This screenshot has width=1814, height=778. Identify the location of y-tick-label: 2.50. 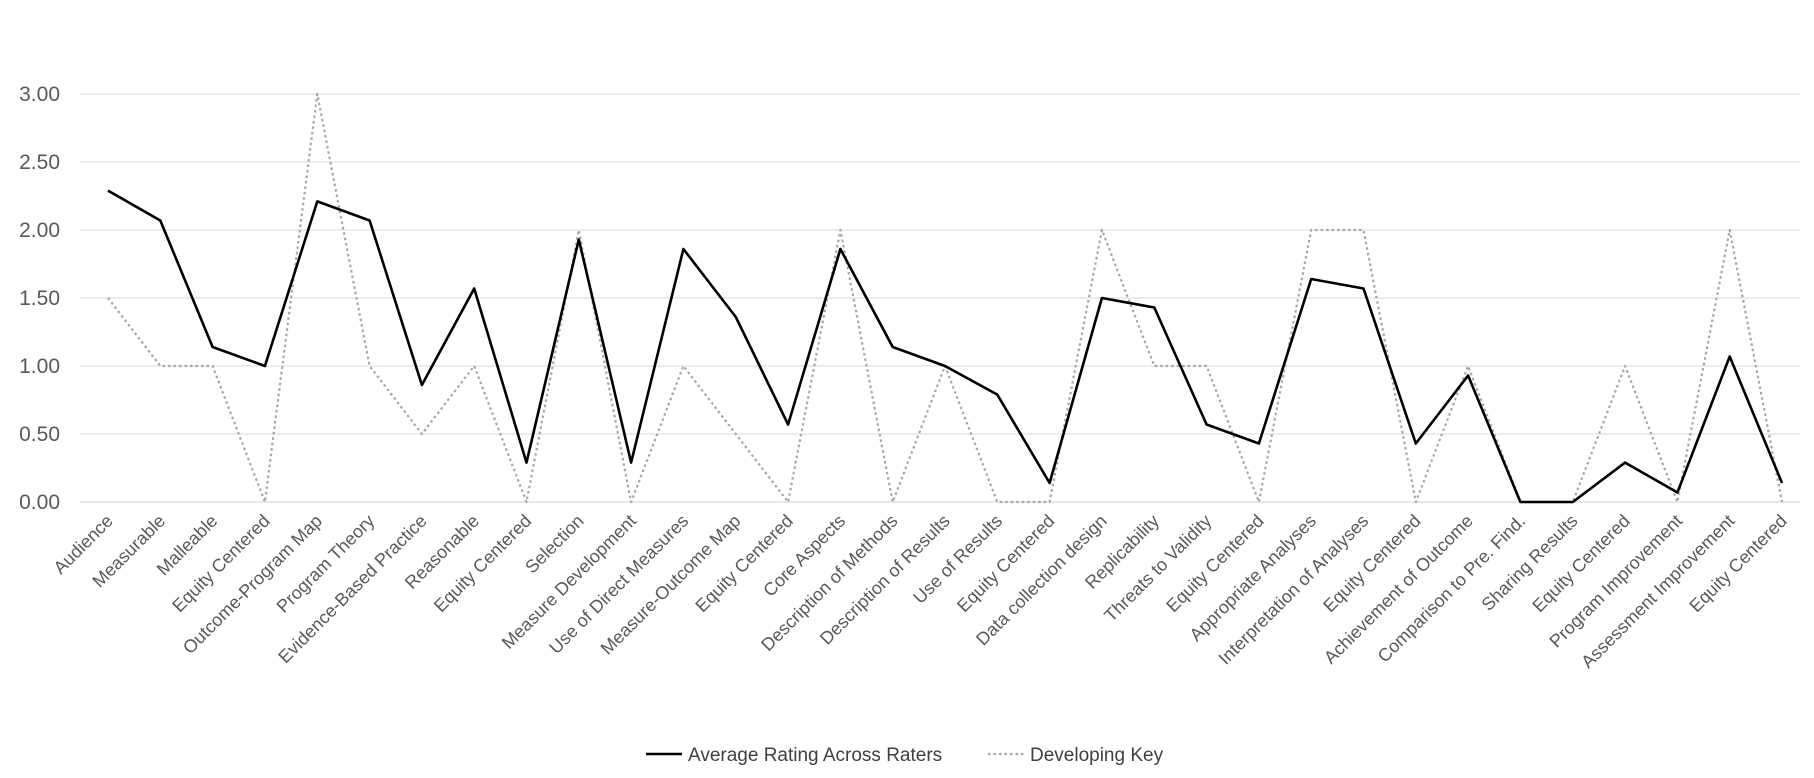
(39, 162).